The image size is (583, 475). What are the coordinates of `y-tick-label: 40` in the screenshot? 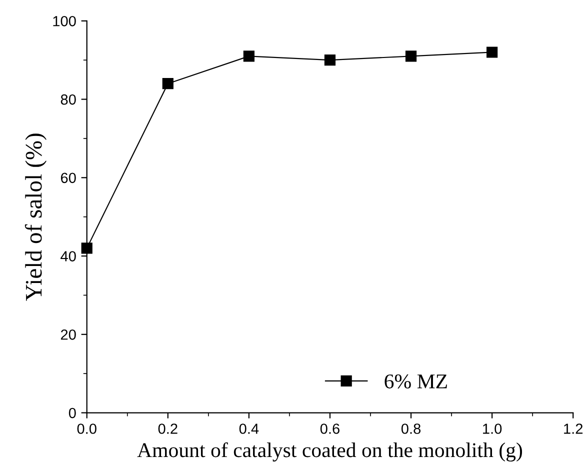 It's located at (68, 256).